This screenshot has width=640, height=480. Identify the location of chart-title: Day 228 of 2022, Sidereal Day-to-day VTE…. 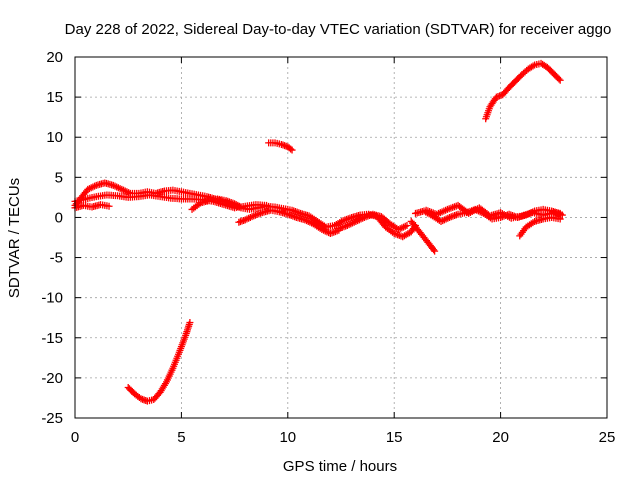
(338, 29).